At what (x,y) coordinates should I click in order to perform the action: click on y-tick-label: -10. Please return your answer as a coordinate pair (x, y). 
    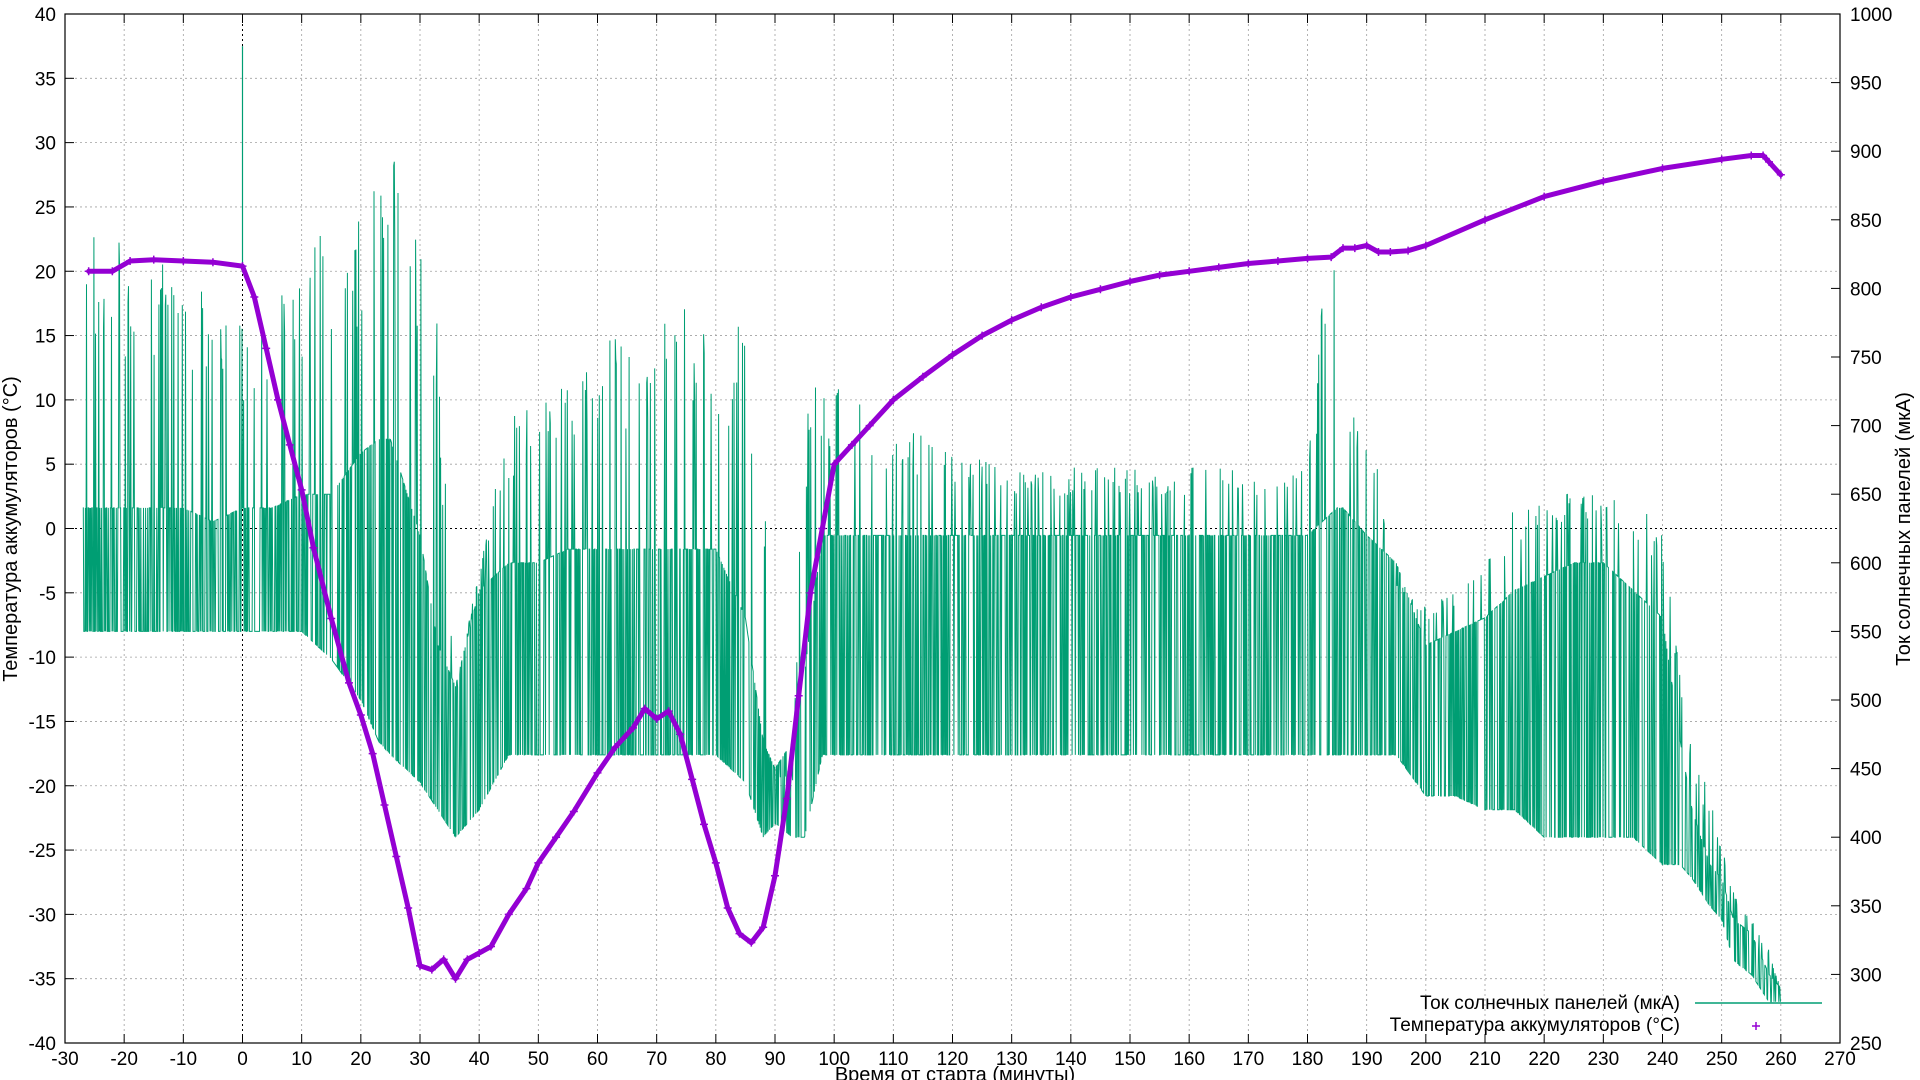
    Looking at the image, I should click on (42, 658).